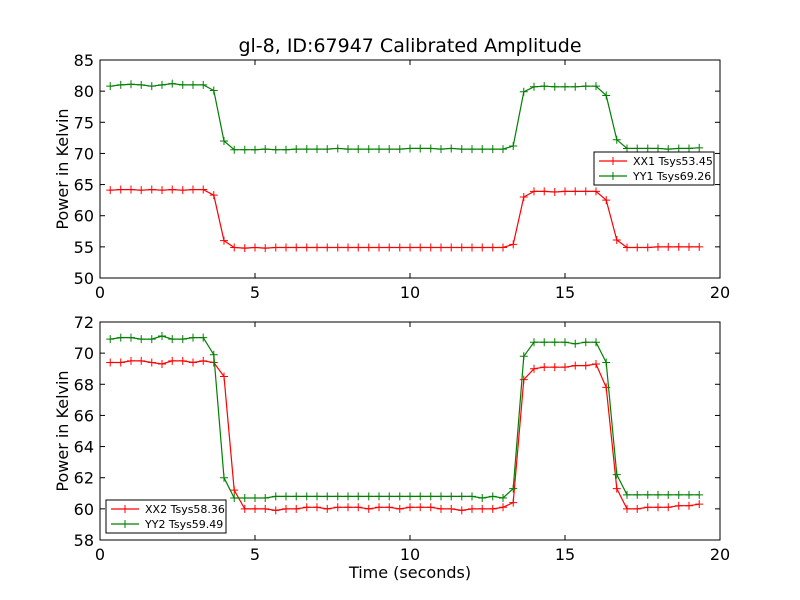 The height and width of the screenshot is (600, 800). I want to click on legend-box, so click(166, 516).